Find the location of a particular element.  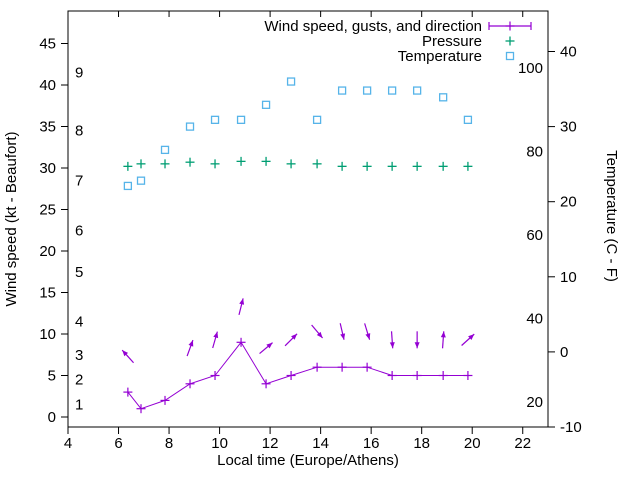

right-y-axis-label: Temperature (C - F) is located at coordinates (611, 216).